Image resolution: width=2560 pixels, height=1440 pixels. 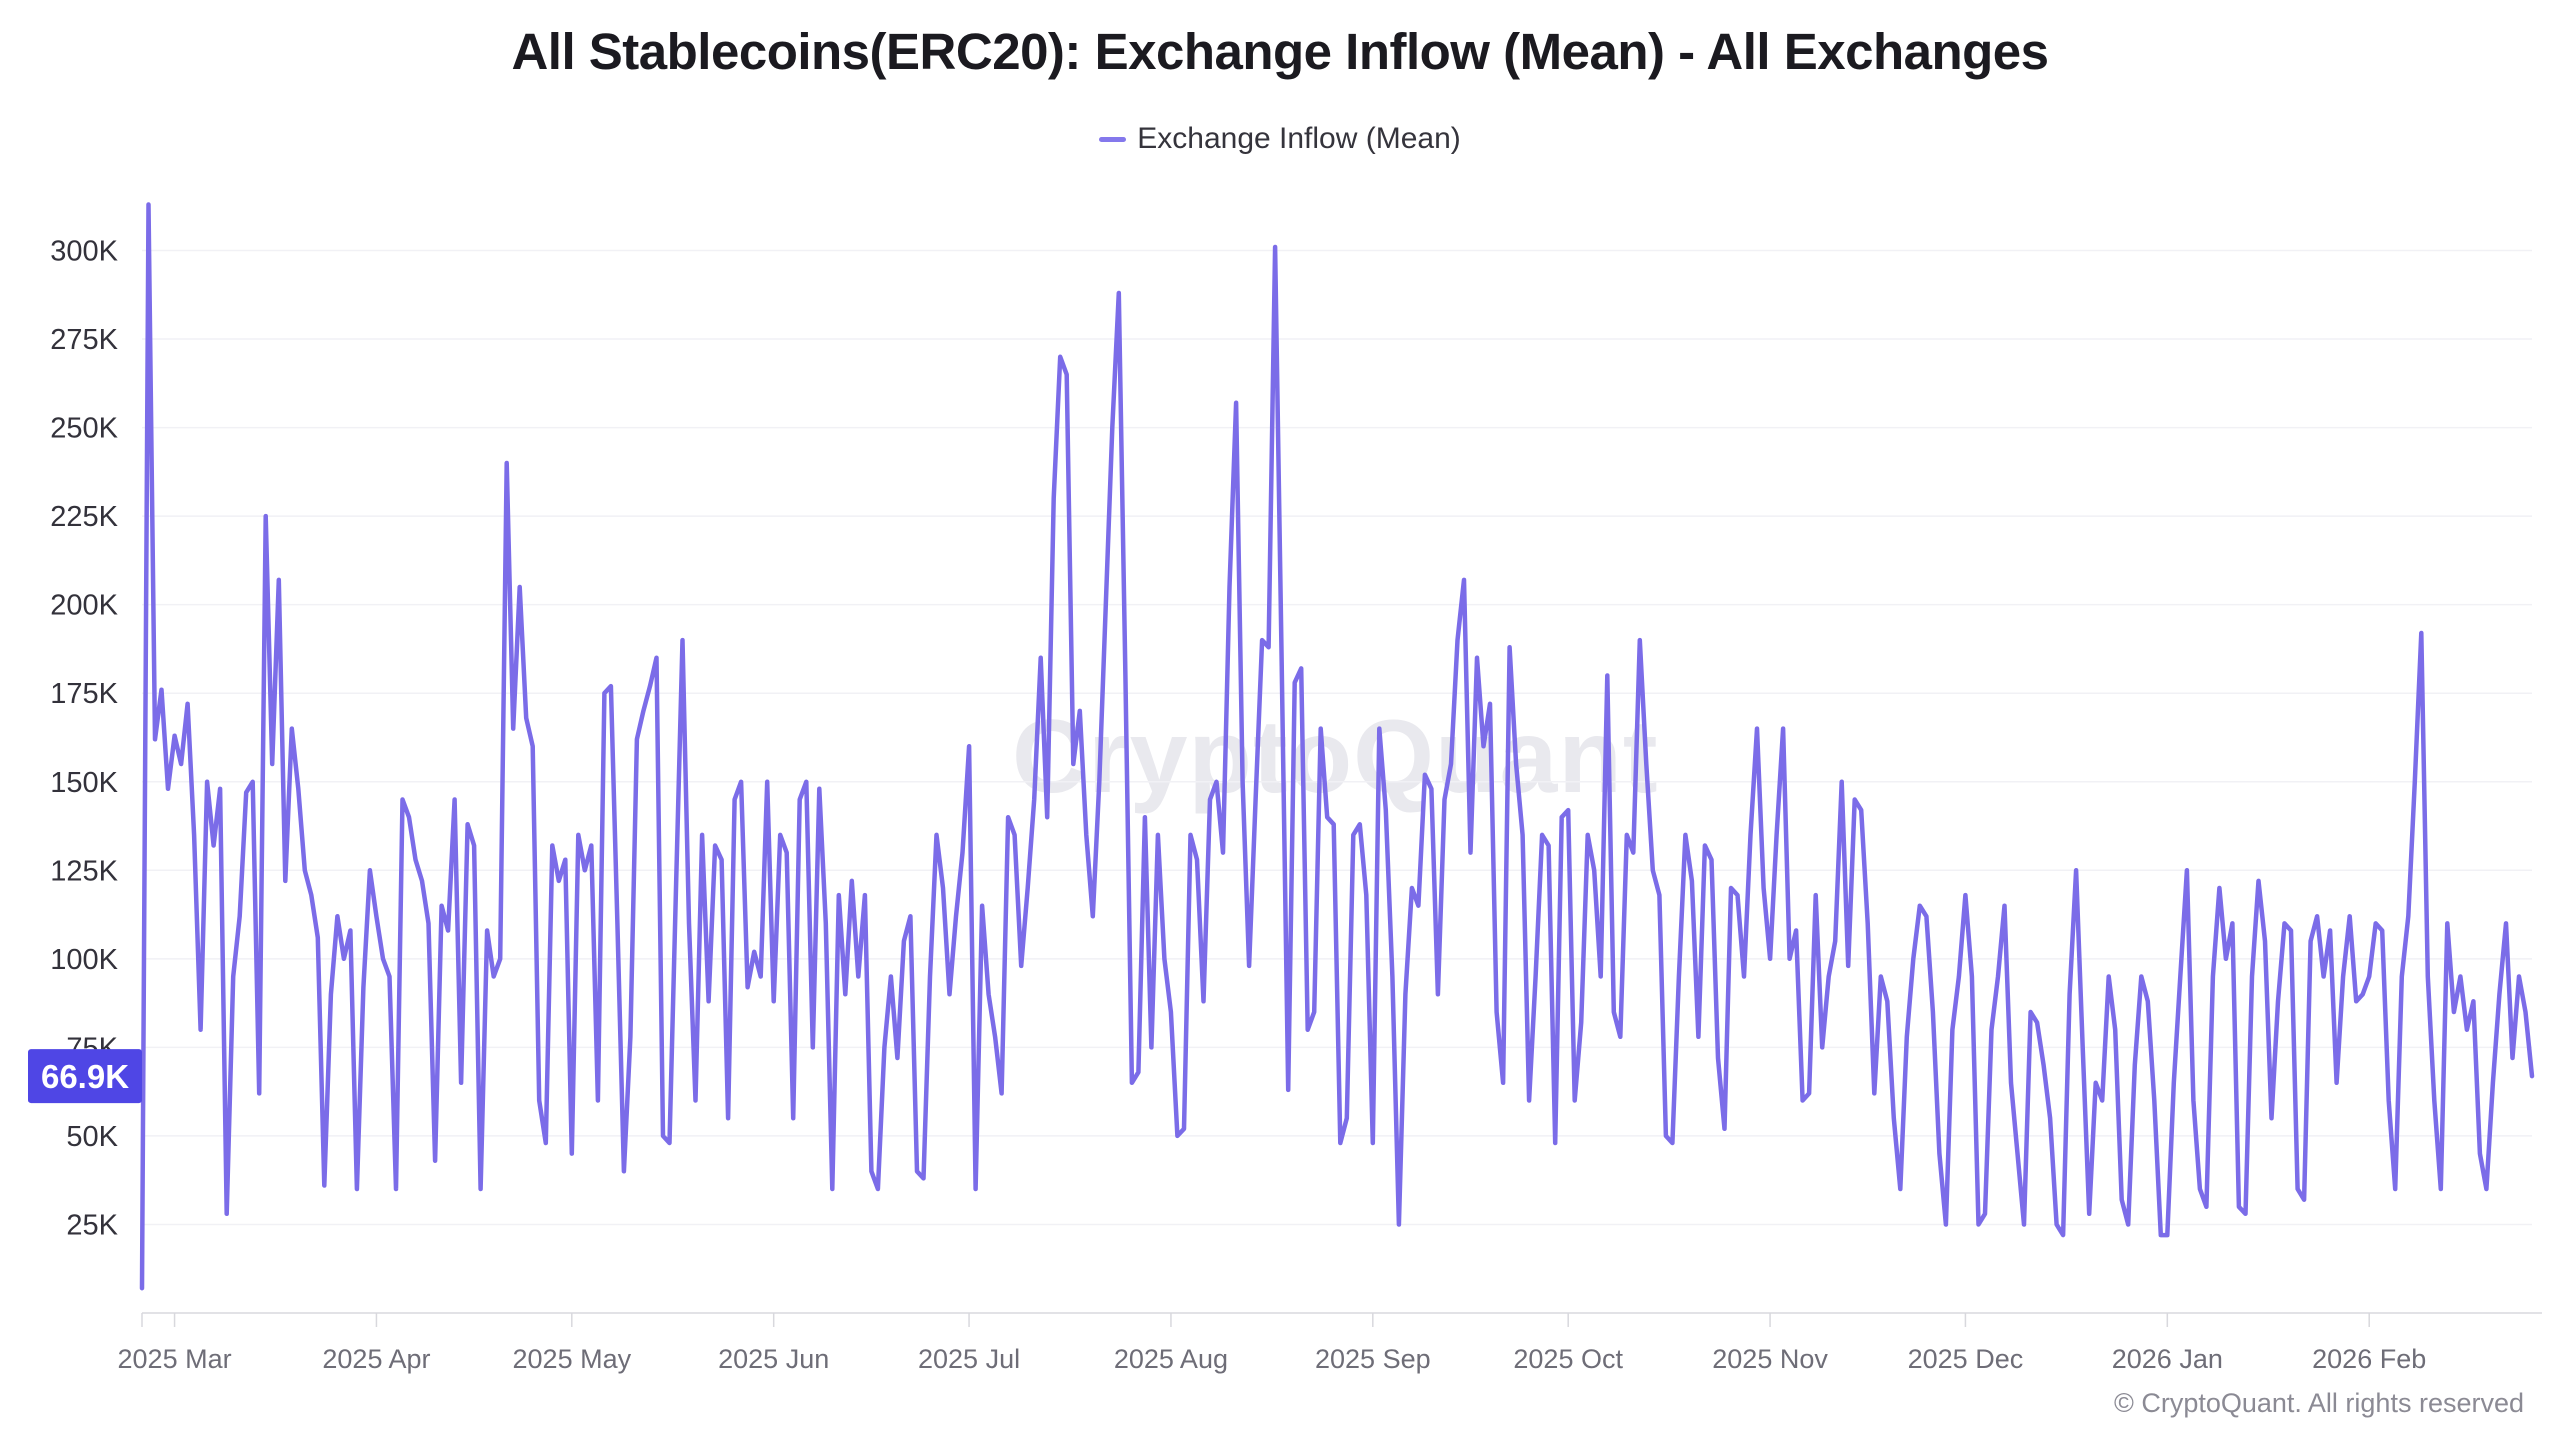 I want to click on x-axis-label: 2025 Apr, so click(x=376, y=1359).